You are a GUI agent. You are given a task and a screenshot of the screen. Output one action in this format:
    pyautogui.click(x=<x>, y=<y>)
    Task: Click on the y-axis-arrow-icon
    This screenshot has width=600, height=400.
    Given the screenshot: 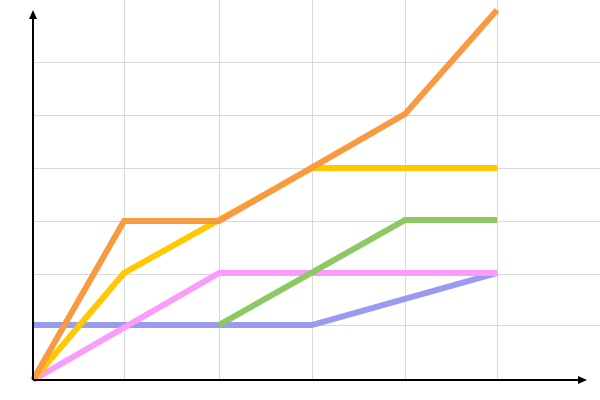 What is the action you would take?
    pyautogui.click(x=33, y=14)
    